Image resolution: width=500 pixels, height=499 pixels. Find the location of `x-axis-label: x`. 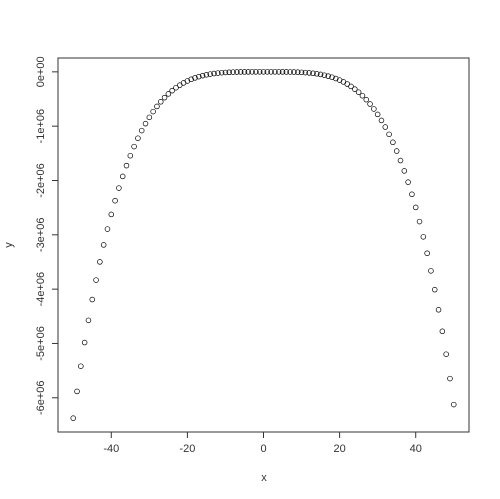

x-axis-label: x is located at coordinates (264, 478).